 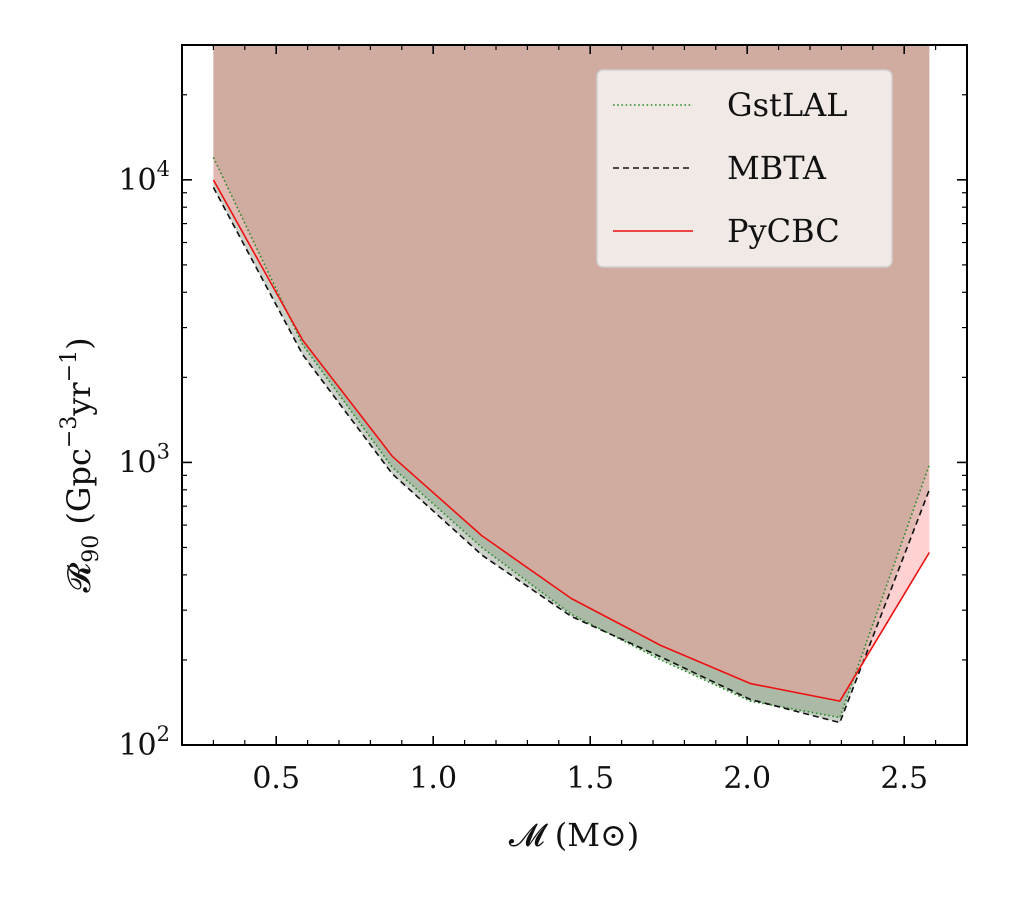 I want to click on x-tick-label: 2.5, so click(x=904, y=778).